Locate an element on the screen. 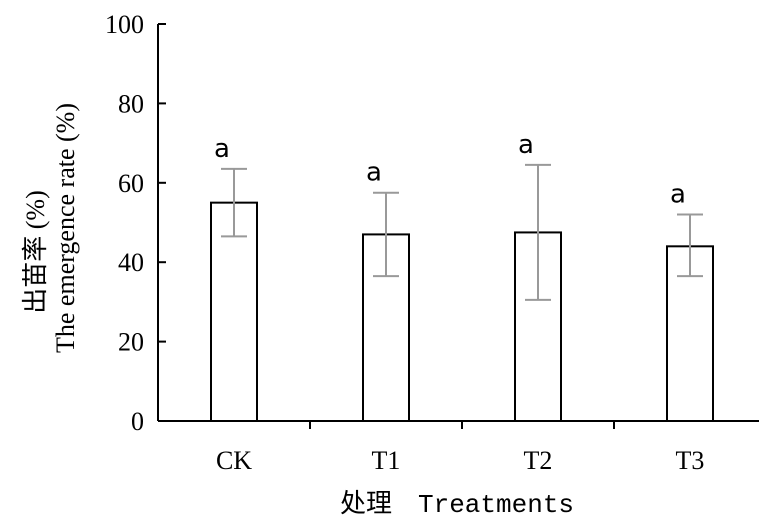  x-tick-label: T1 is located at coordinates (386, 460).